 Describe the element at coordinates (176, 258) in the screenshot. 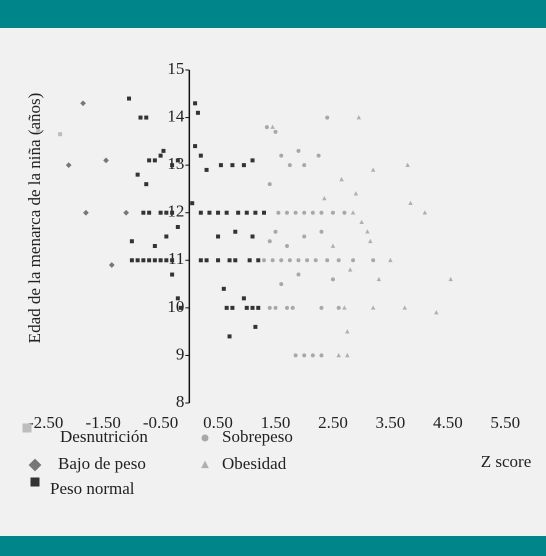

I see `y-tick-label: 11` at that location.